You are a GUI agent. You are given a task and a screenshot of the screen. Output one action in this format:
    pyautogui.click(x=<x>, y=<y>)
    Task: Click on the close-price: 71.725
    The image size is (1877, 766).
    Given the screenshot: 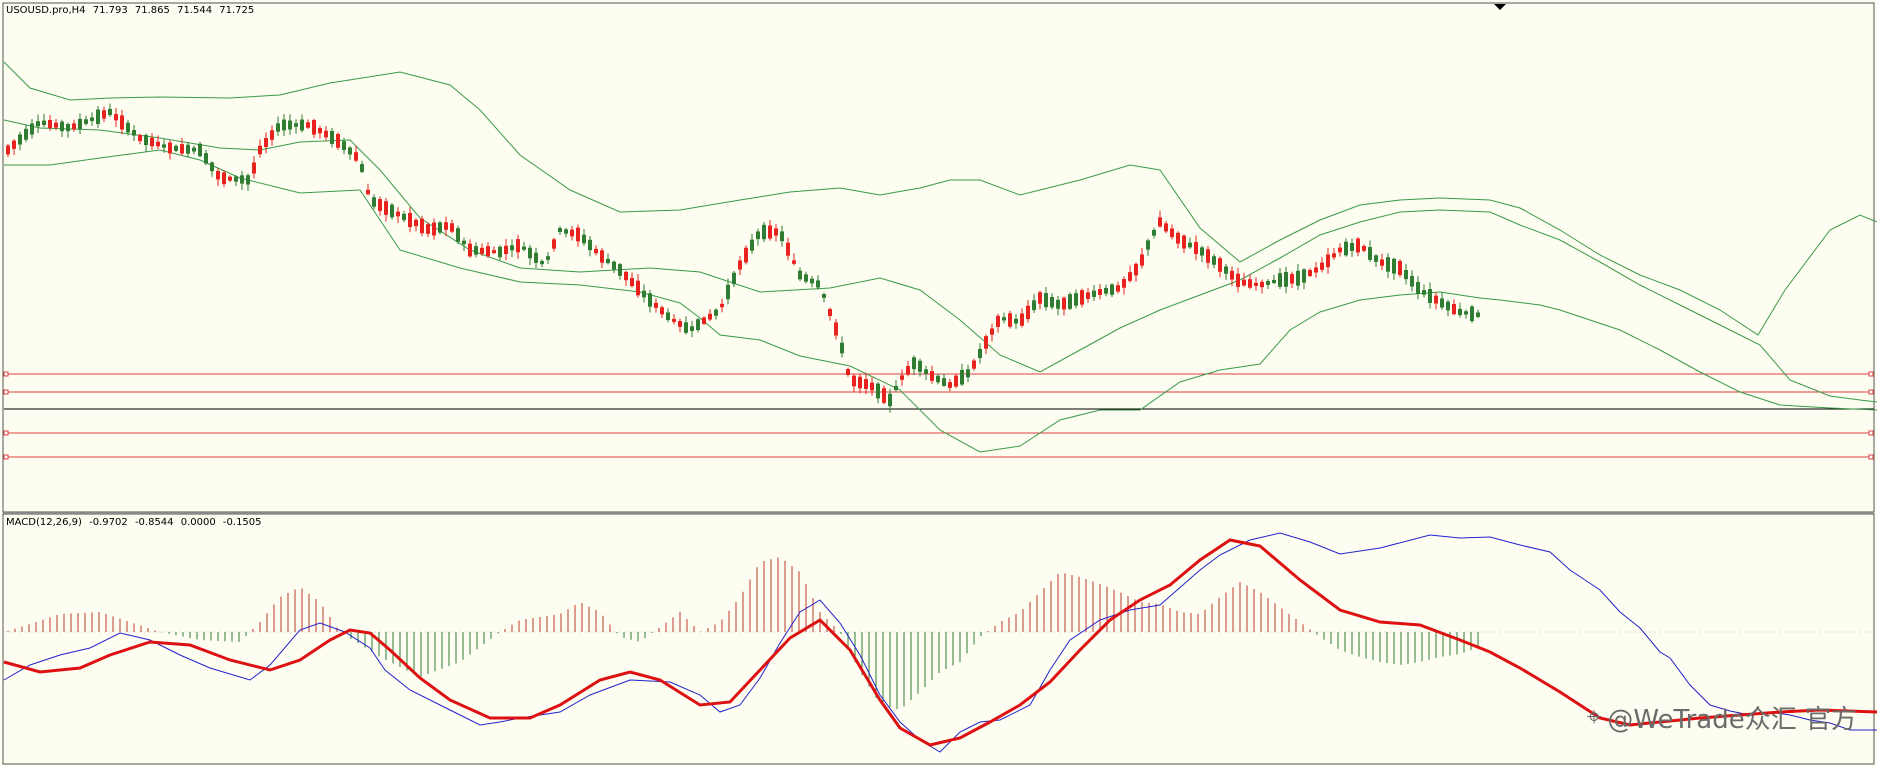 What is the action you would take?
    pyautogui.click(x=237, y=10)
    